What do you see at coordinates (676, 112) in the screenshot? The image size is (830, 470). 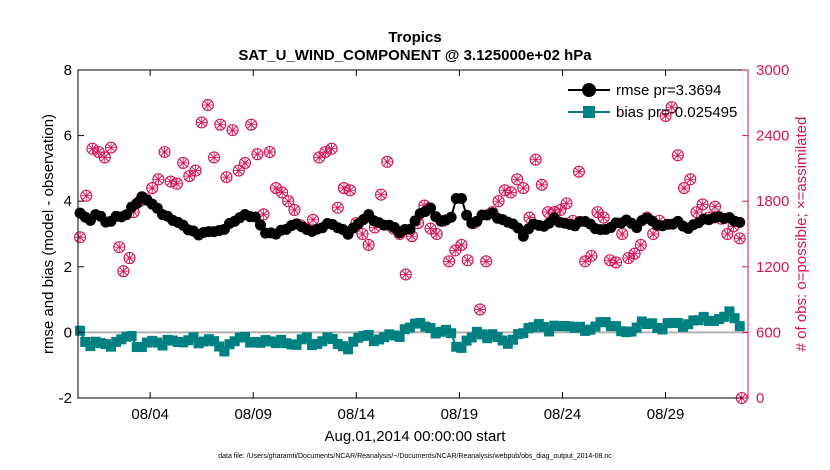 I see `legend-bias-label: bias pr=-0.025495` at bounding box center [676, 112].